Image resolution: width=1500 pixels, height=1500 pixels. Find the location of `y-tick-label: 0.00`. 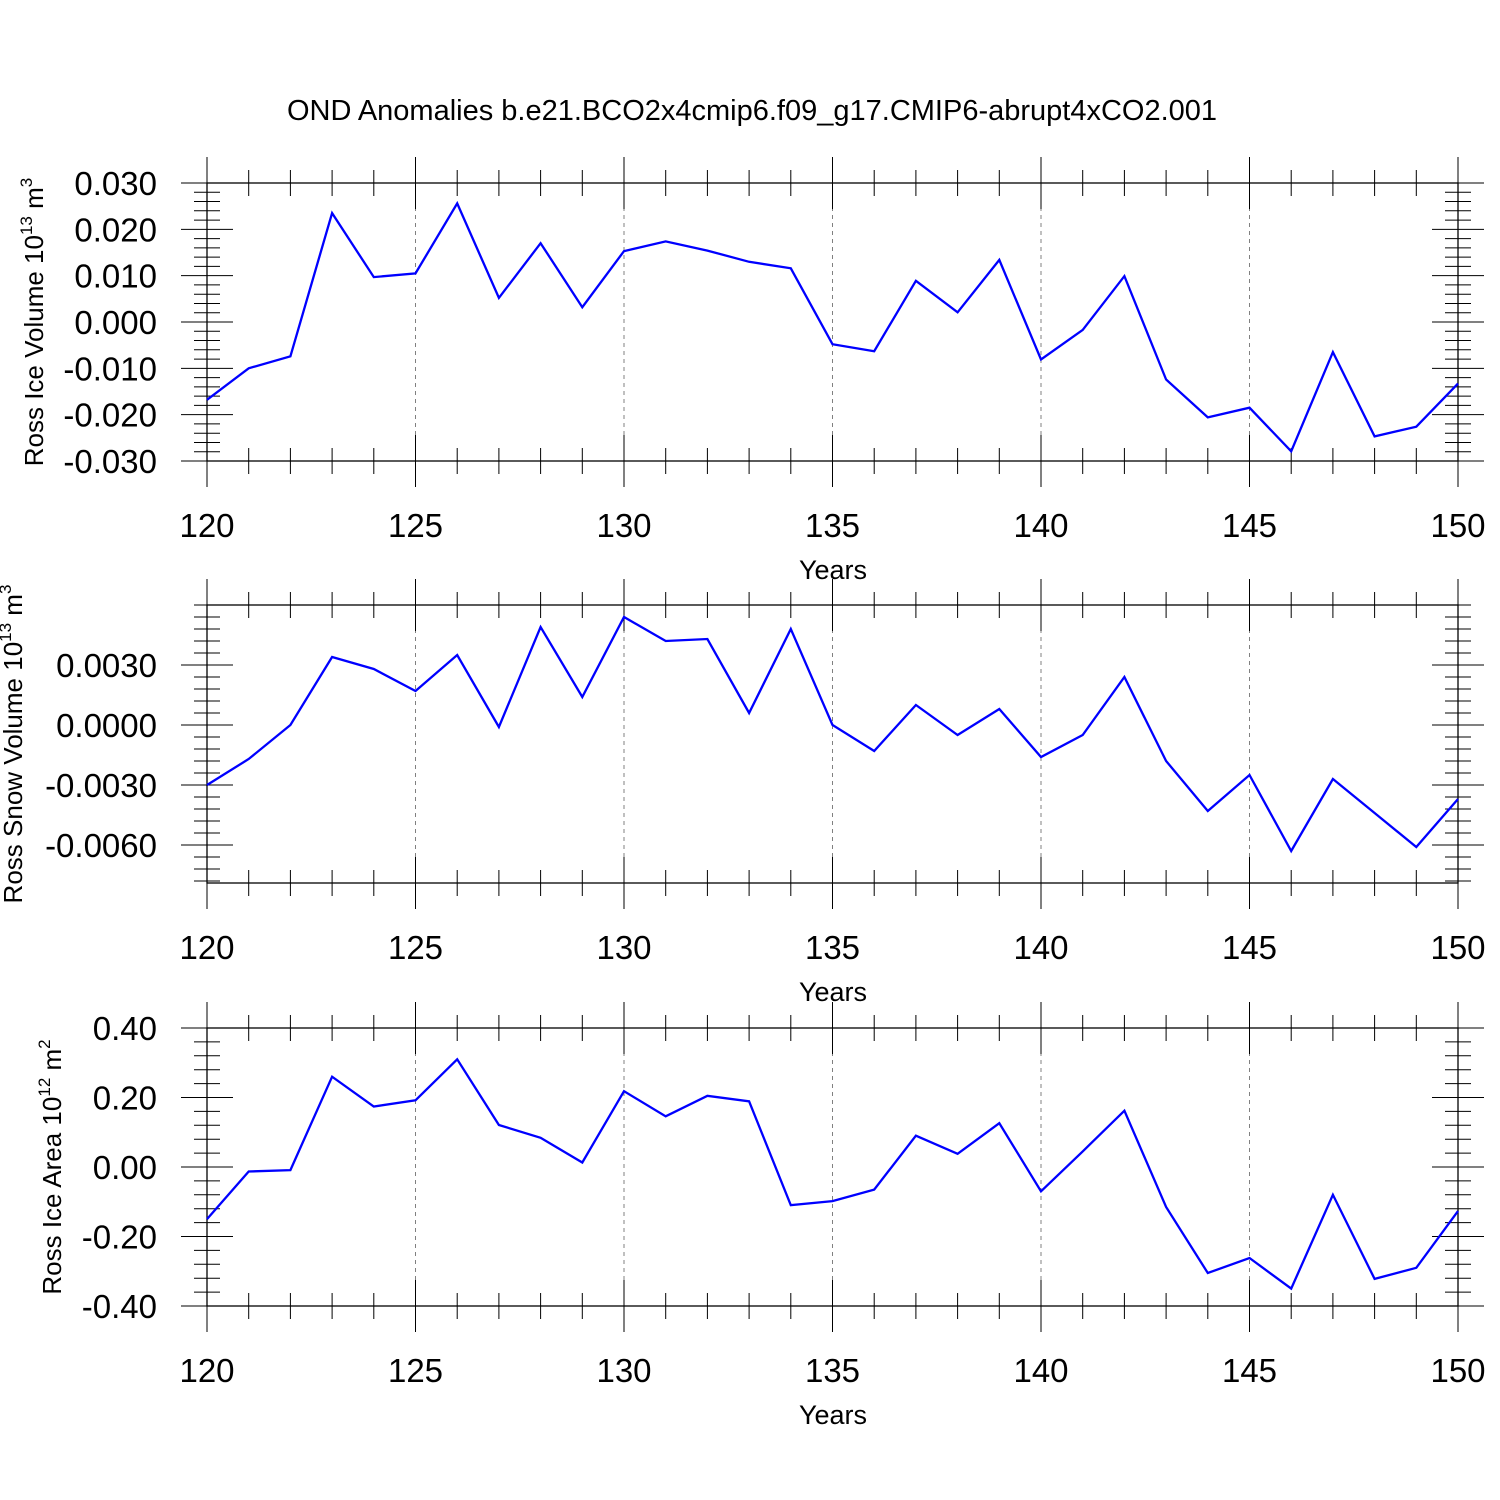

y-tick-label: 0.00 is located at coordinates (125, 1167).